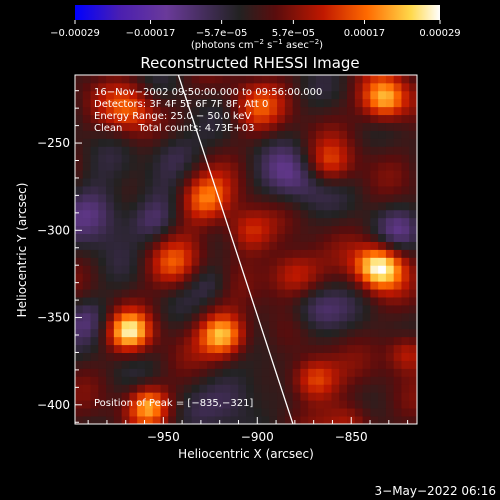  I want to click on colorbar-tick-label: −5.7e−05, so click(222, 33).